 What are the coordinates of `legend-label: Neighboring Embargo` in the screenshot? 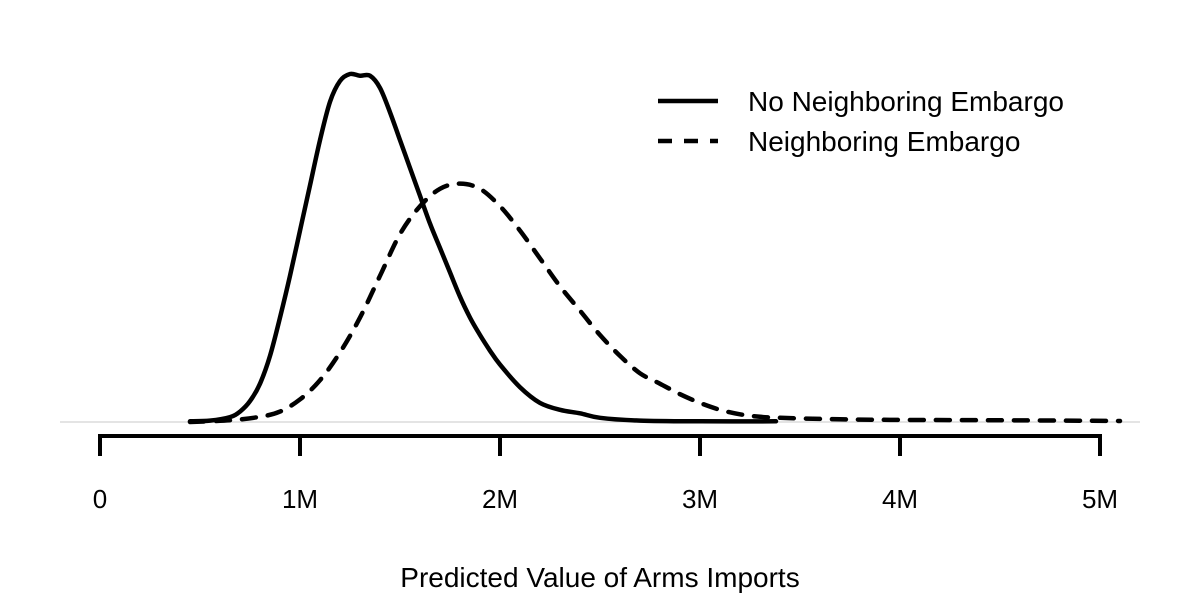 It's located at (884, 141).